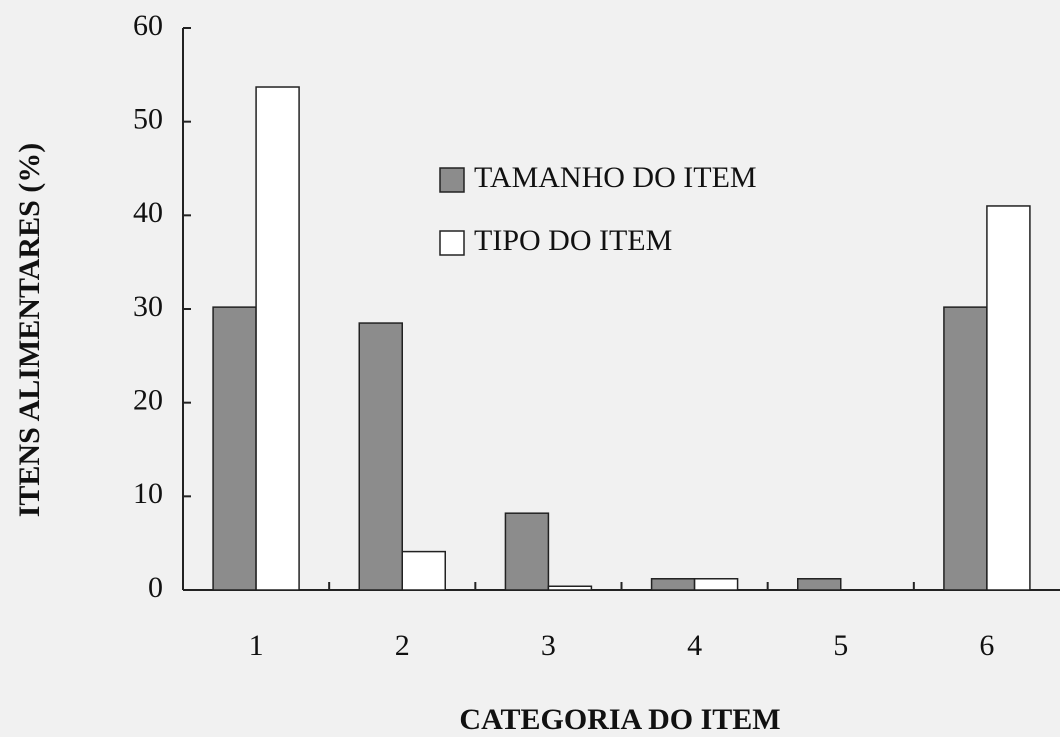 The width and height of the screenshot is (1060, 737). Describe the element at coordinates (619, 719) in the screenshot. I see `x-axis-title: CATEGORIA DO ITEM` at that location.